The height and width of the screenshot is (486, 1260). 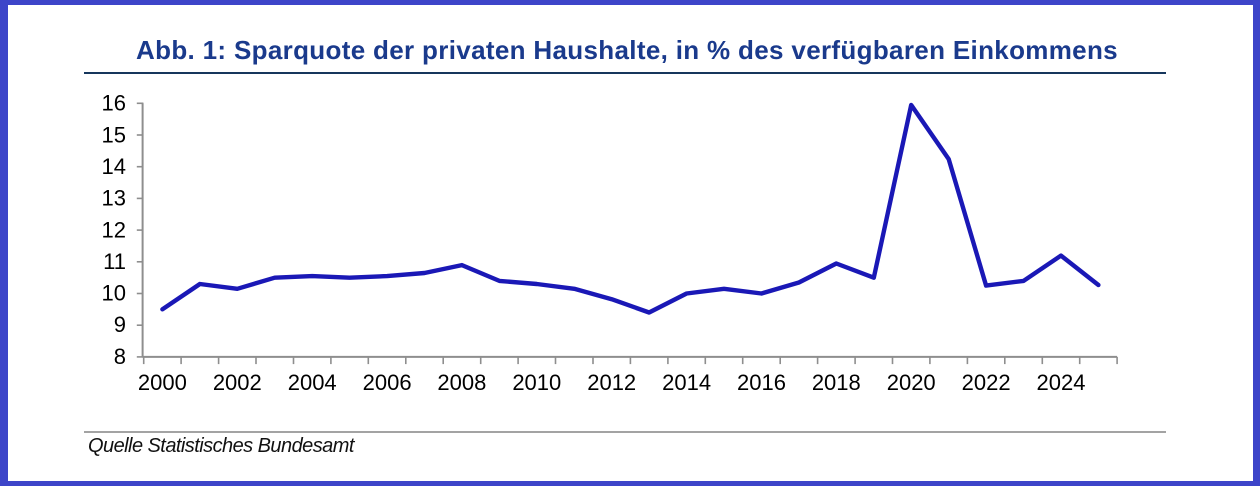 What do you see at coordinates (761, 382) in the screenshot?
I see `svg-text: 2016` at bounding box center [761, 382].